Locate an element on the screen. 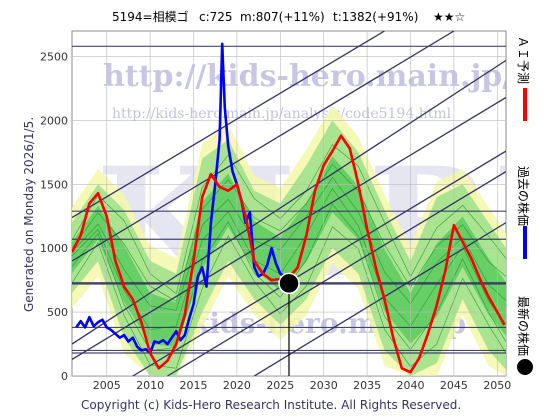 This screenshot has width=560, height=420. header-middle: m:807(+11%) is located at coordinates (282, 17).